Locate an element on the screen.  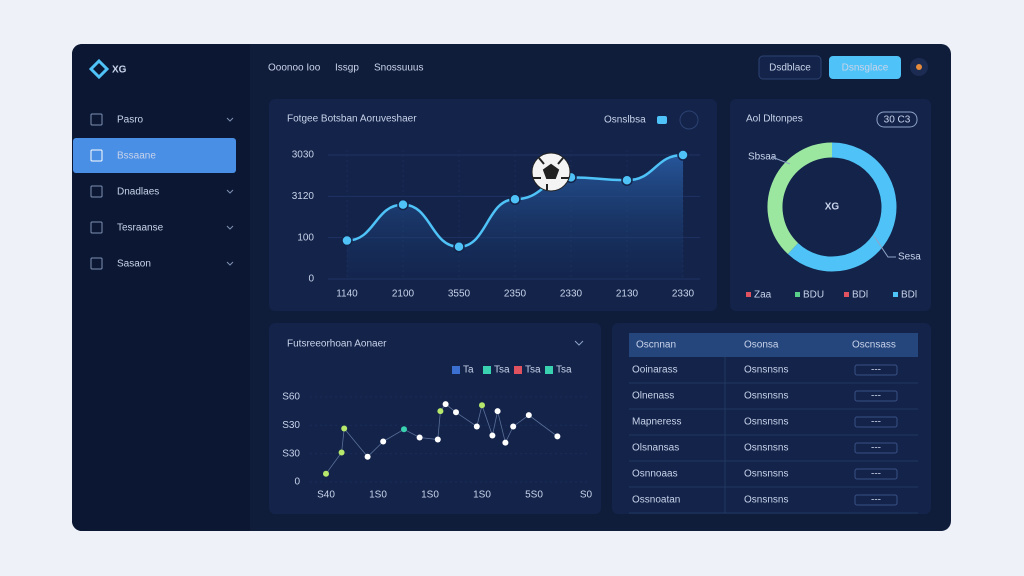
line-chart: 0 100 3120 3030 1140 2100 3550 2350 2330 2130 2330 is located at coordinates (496, 224).